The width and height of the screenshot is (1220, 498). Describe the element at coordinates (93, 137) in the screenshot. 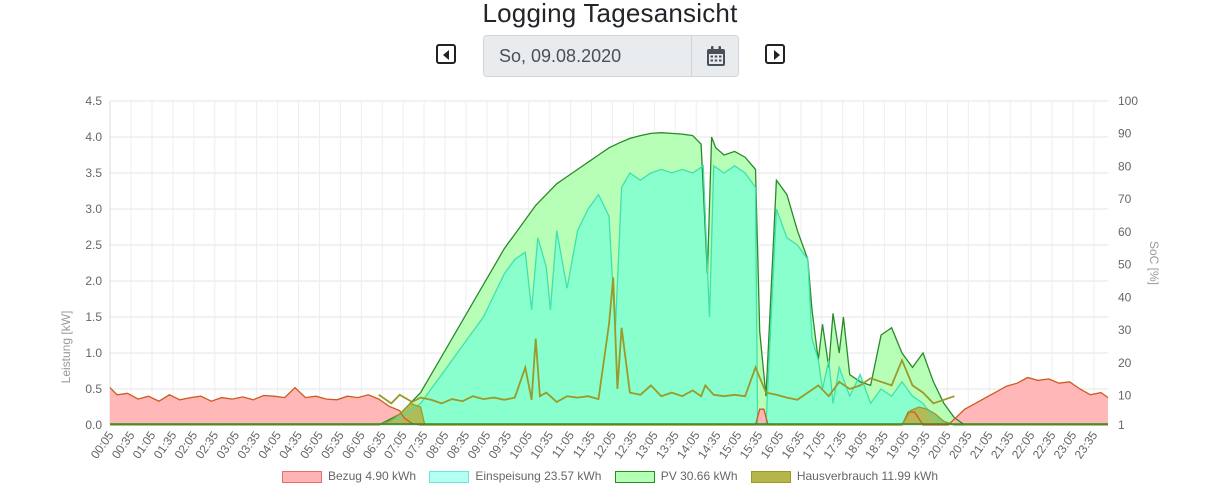

I see `y-tick-label: 4.0` at that location.